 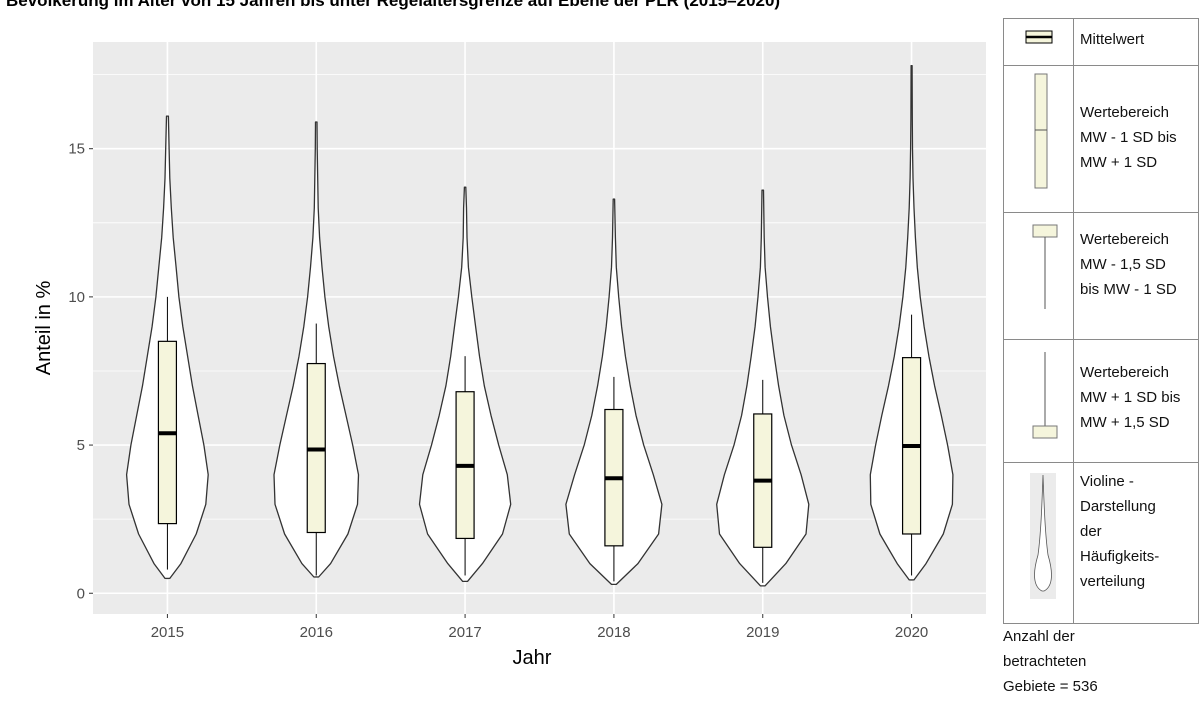 I want to click on legend-row-upper-whisker: Wertebereich MW + 1 SD bis MW + 1,5 SD, so click(x=1101, y=401).